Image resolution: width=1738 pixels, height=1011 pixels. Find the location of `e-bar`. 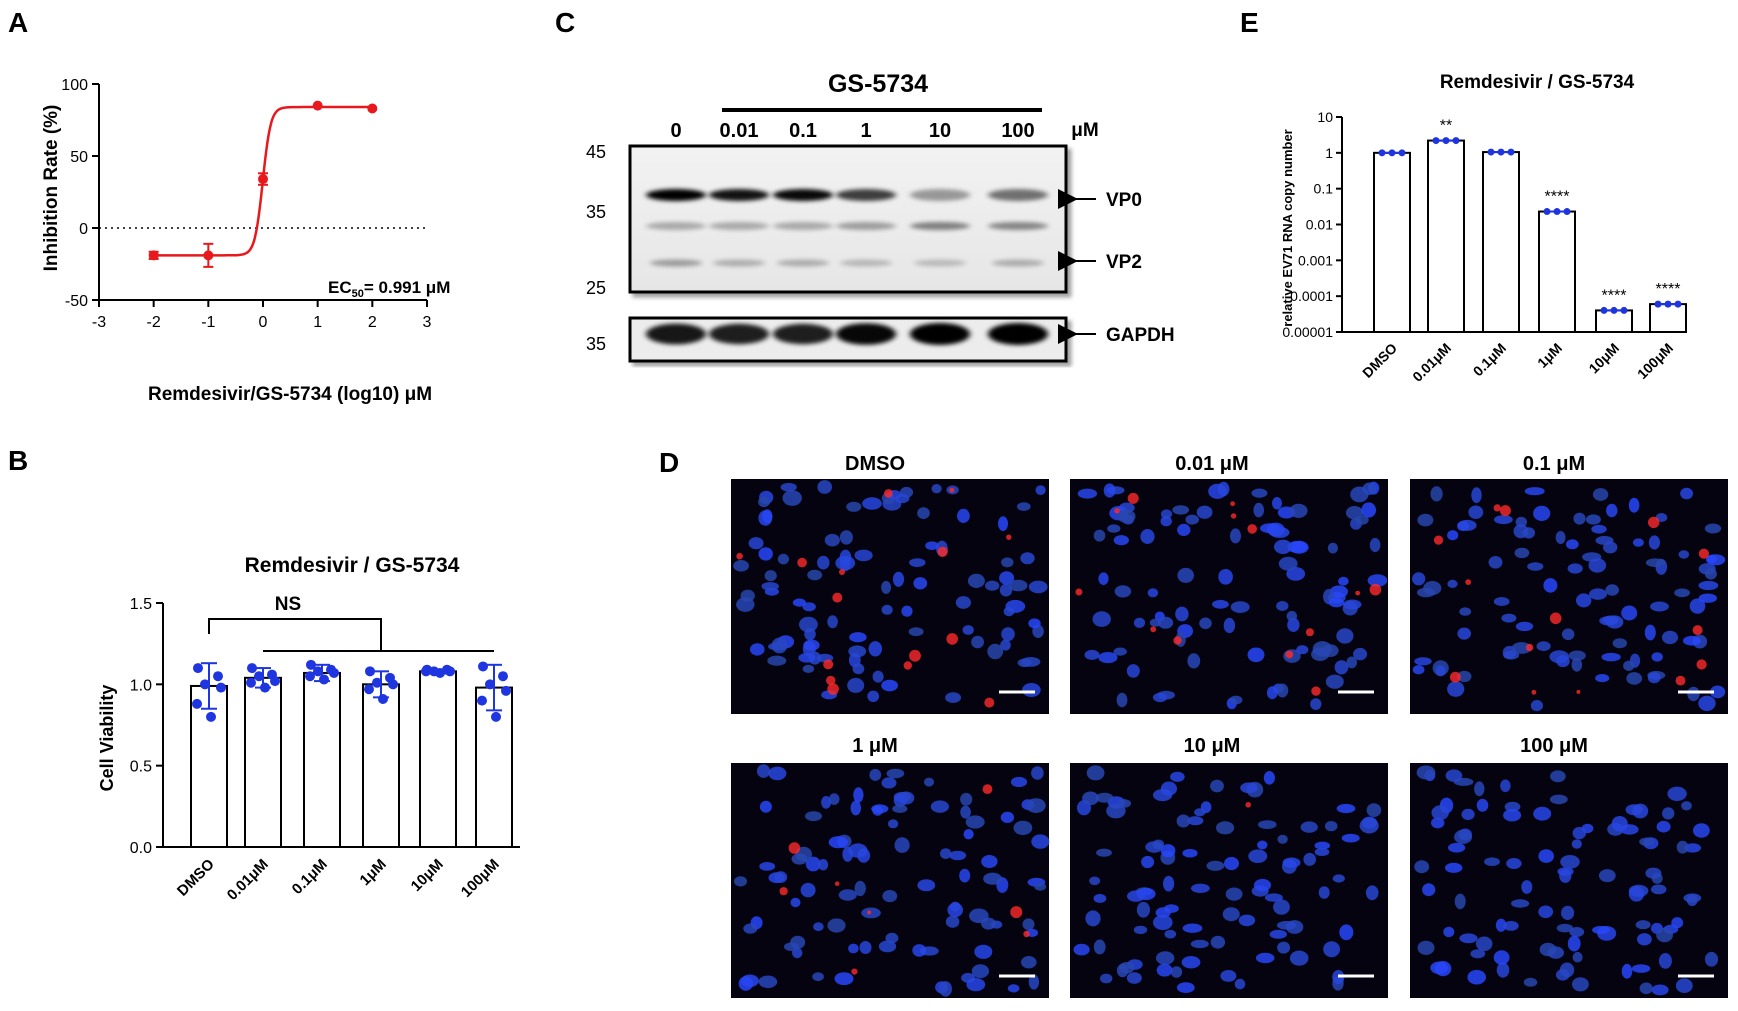

e-bar is located at coordinates (1446, 236).